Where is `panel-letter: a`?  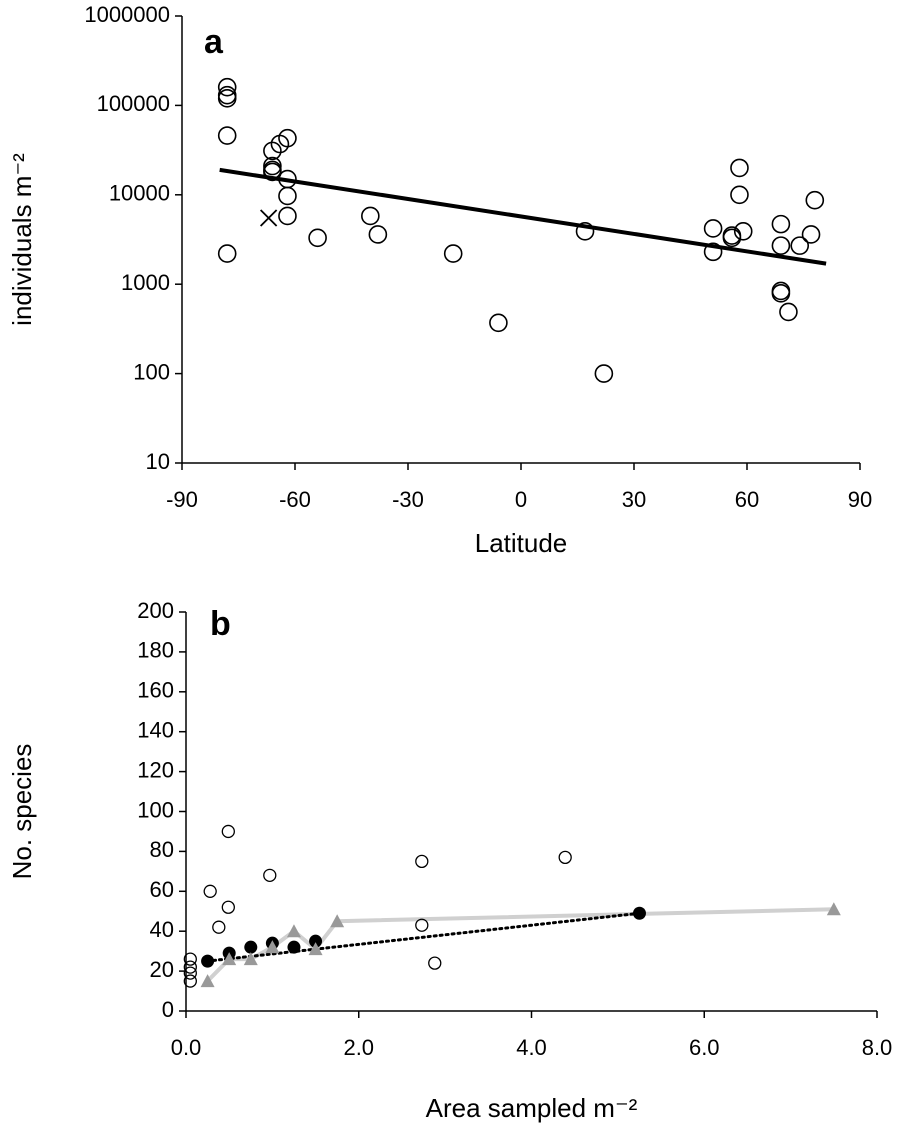 panel-letter: a is located at coordinates (214, 42).